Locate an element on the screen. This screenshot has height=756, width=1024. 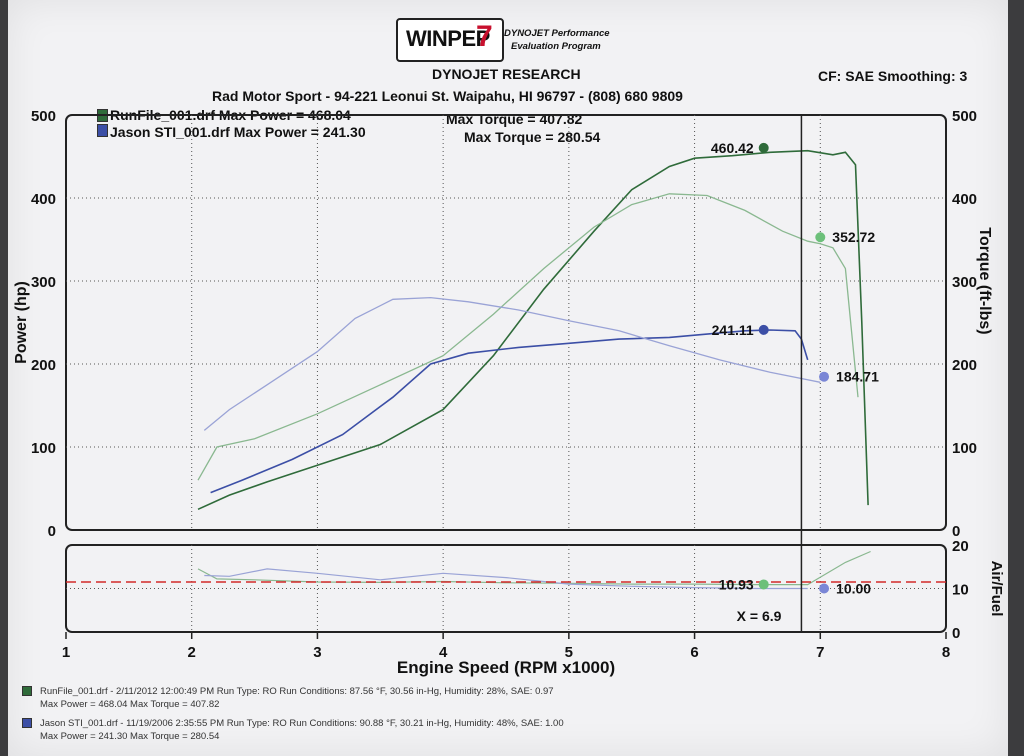
afr-axis-title: Air/Fuel is located at coordinates (996, 589).